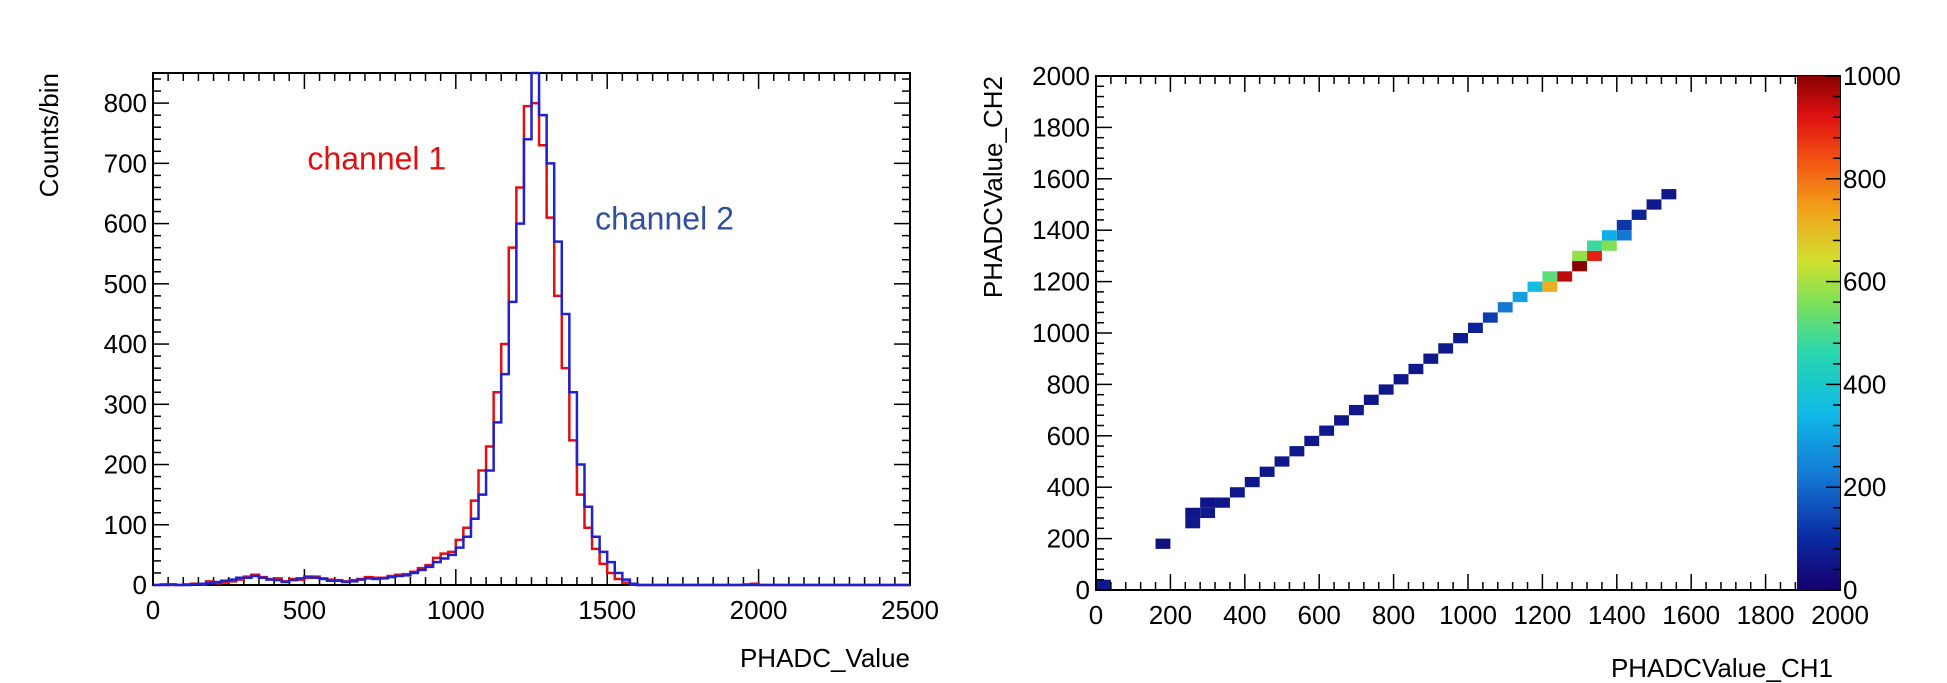 The image size is (1947, 683). Describe the element at coordinates (456, 610) in the screenshot. I see `histogram-x-tick-label: 1000` at that location.